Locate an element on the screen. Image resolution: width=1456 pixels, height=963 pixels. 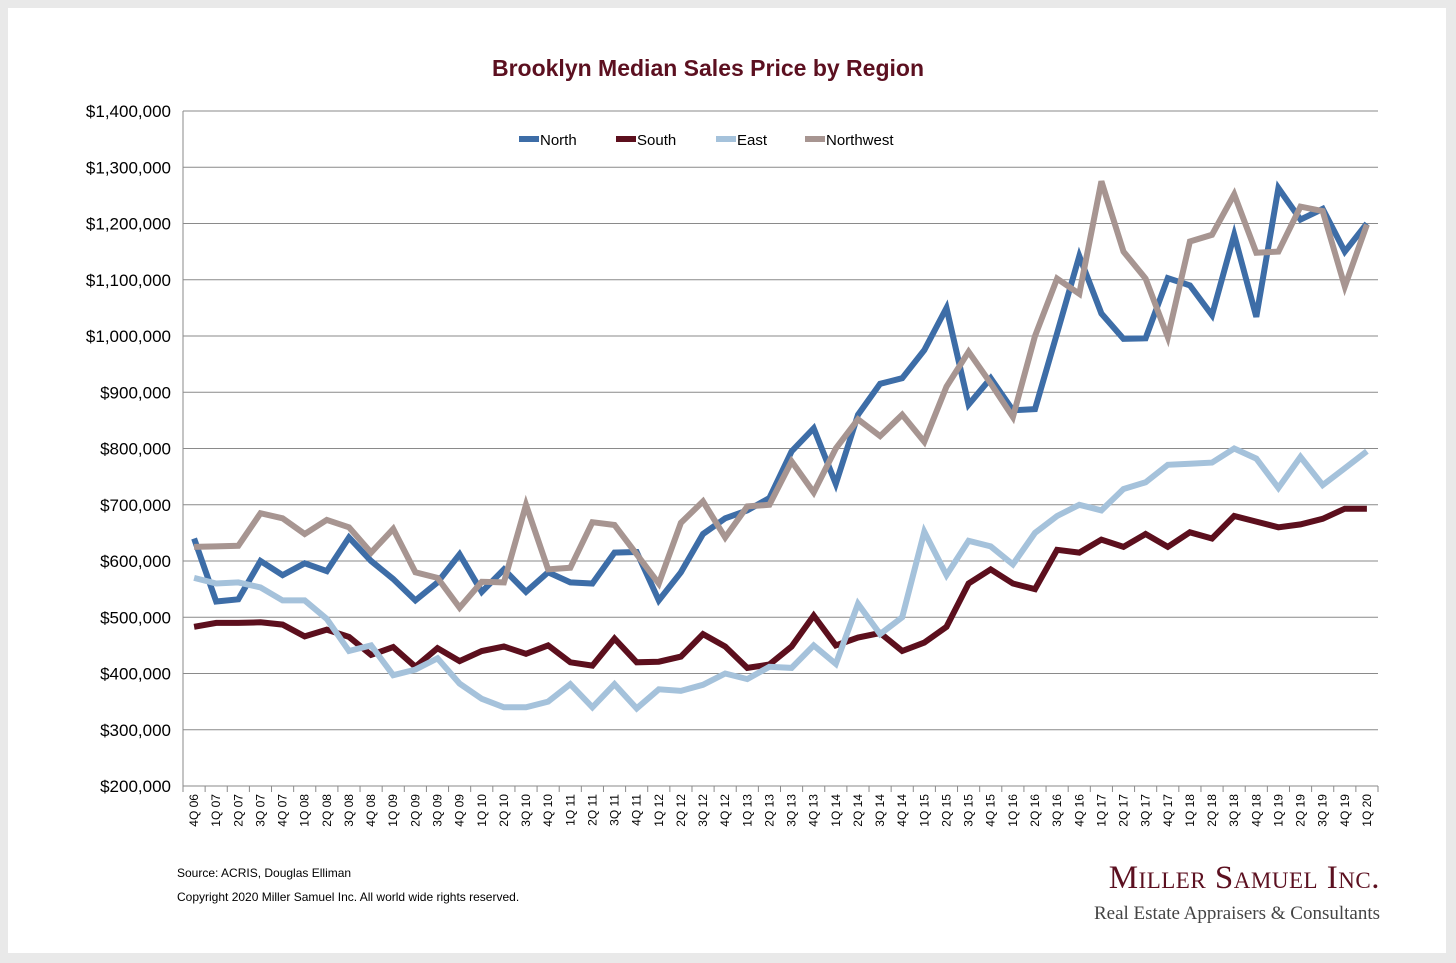
x-tick-label: 2Q 13 is located at coordinates (769, 810).